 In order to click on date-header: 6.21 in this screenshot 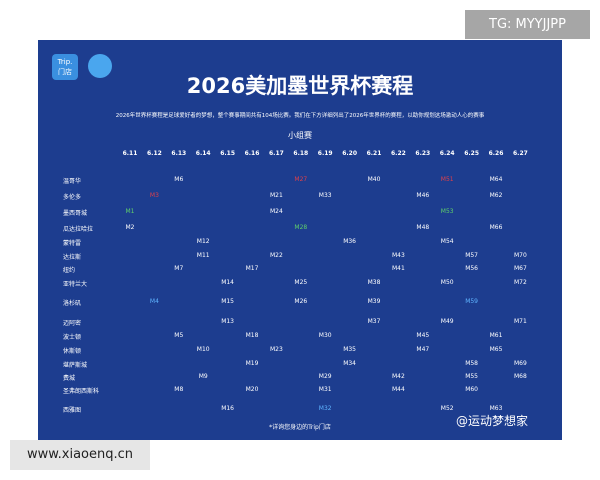, I will do `click(374, 153)`.